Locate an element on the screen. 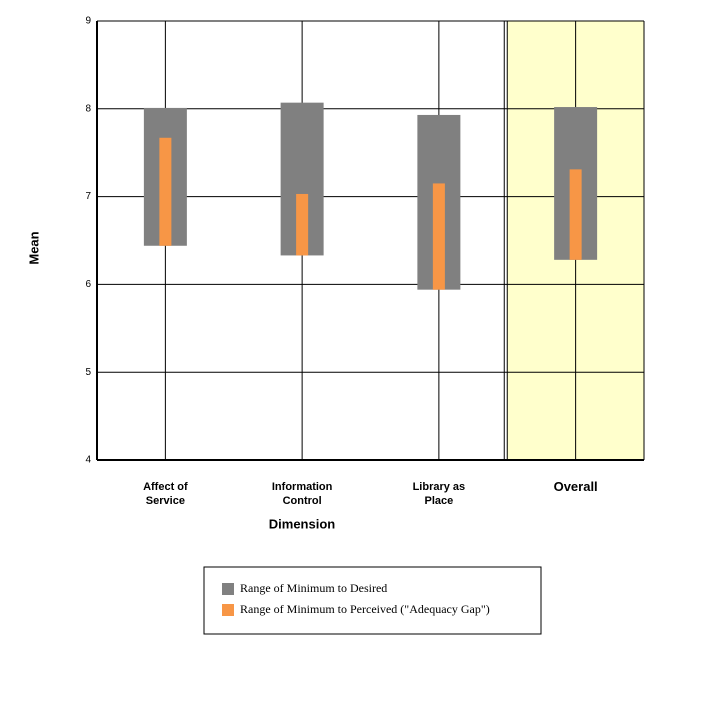  x-axis-label: Dimension is located at coordinates (302, 523).